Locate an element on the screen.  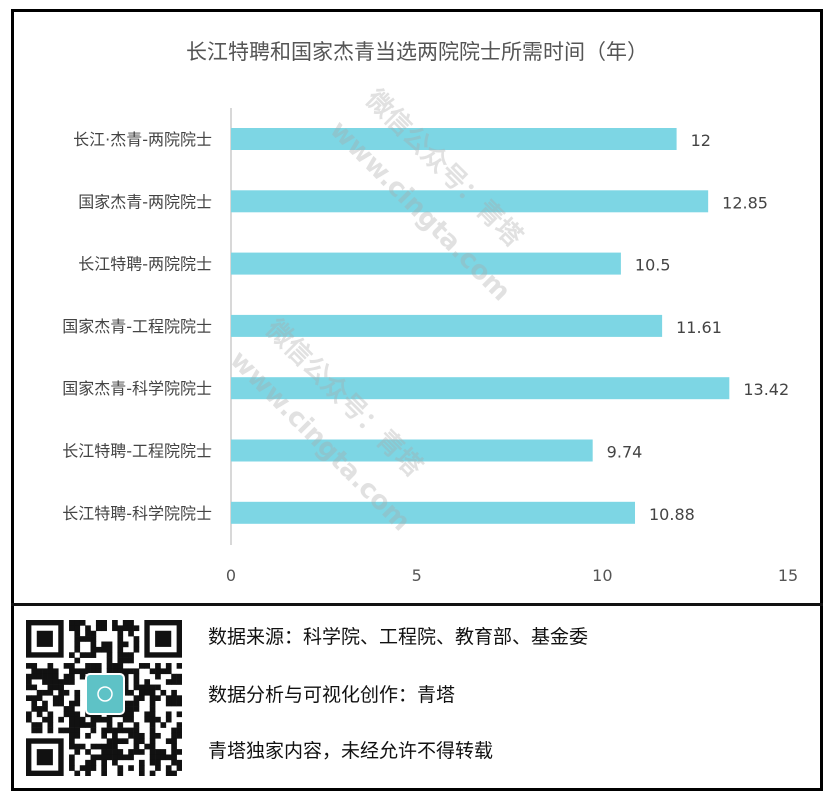
data-label: 13.42 is located at coordinates (766, 389).